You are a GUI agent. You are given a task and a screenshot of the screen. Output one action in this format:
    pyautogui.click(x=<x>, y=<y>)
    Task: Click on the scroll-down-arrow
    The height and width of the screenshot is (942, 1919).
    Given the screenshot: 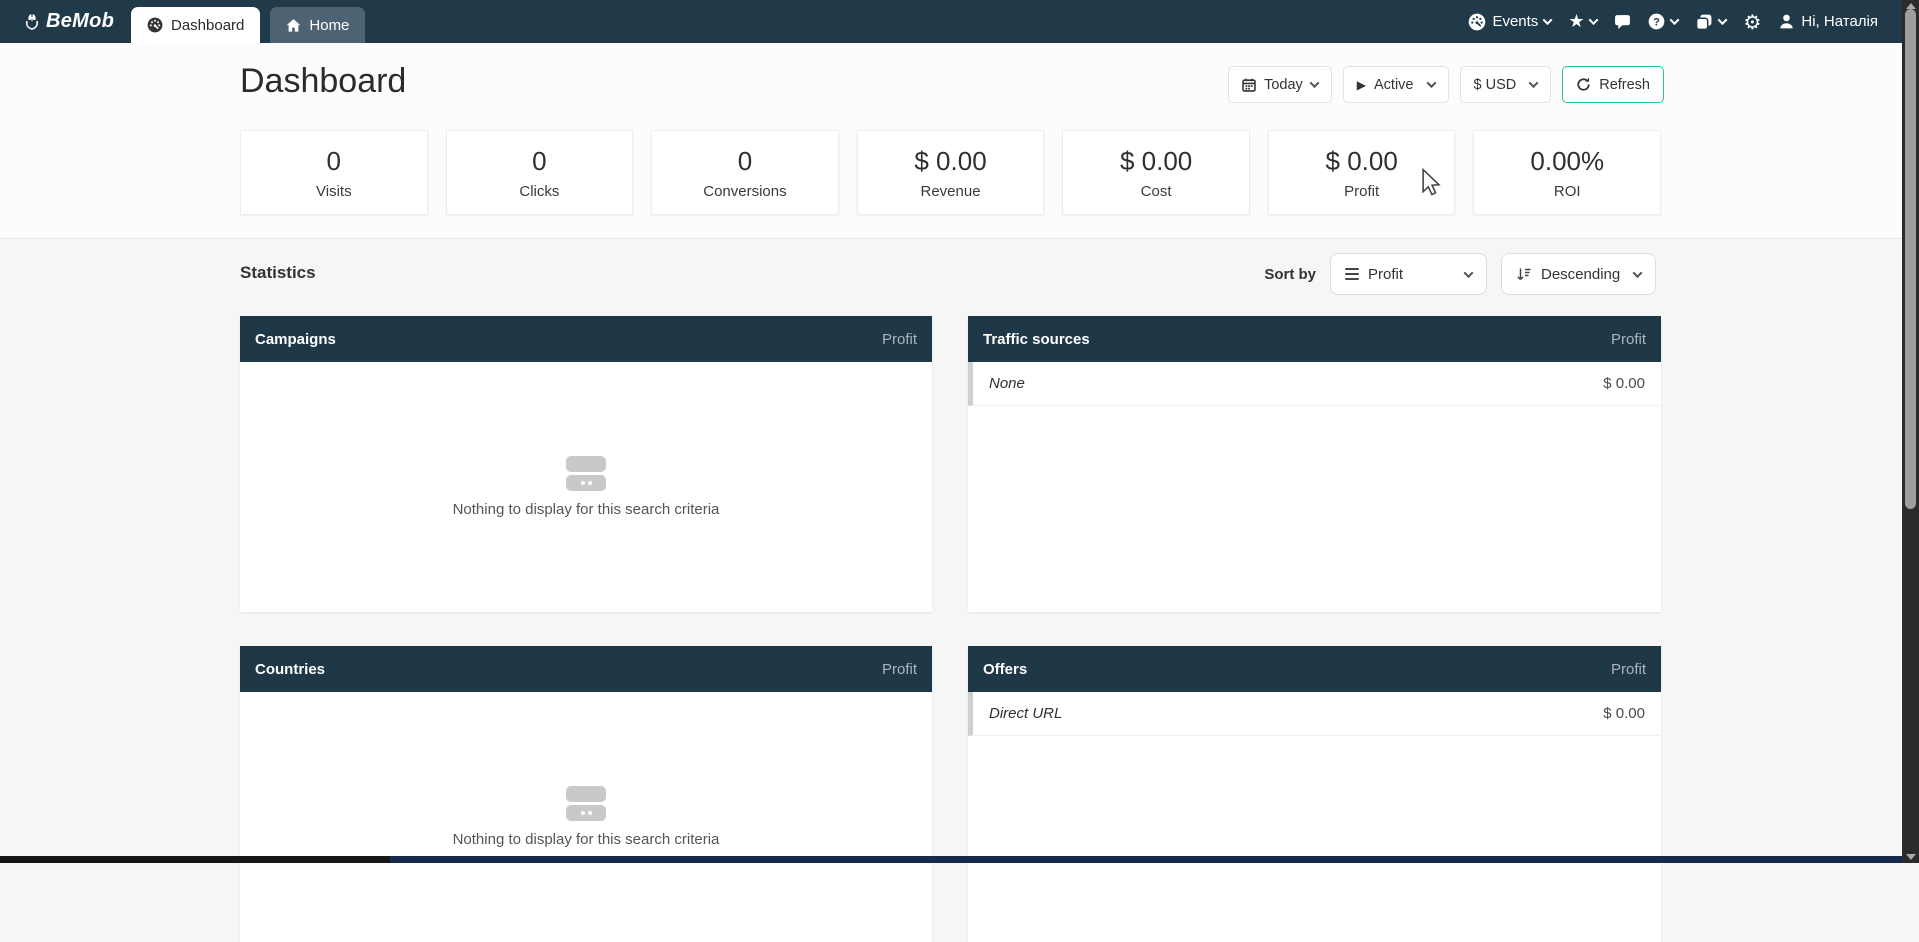 What is the action you would take?
    pyautogui.click(x=1910, y=857)
    